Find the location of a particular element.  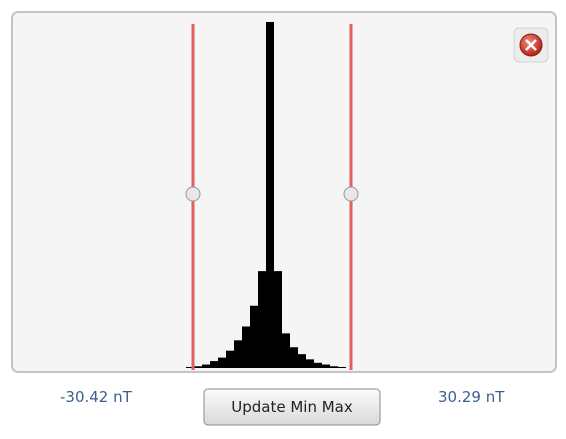

min-value: -30.42 nT is located at coordinates (96, 397).